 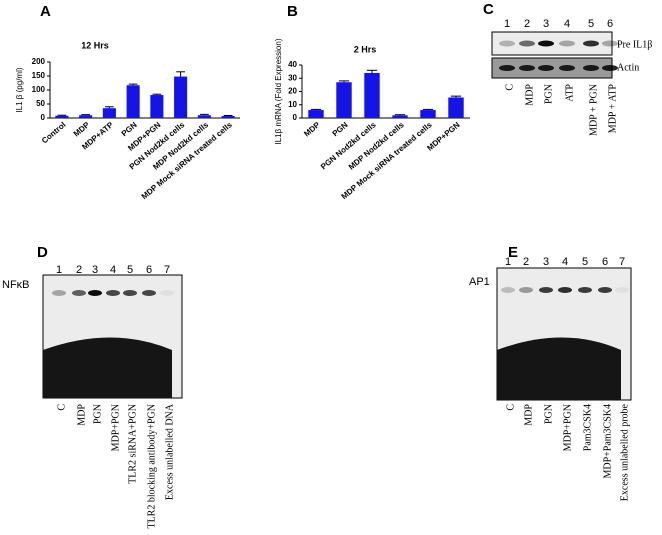 I want to click on y-axis-label: IL1β mRNA (Fold Expression), so click(x=278, y=91).